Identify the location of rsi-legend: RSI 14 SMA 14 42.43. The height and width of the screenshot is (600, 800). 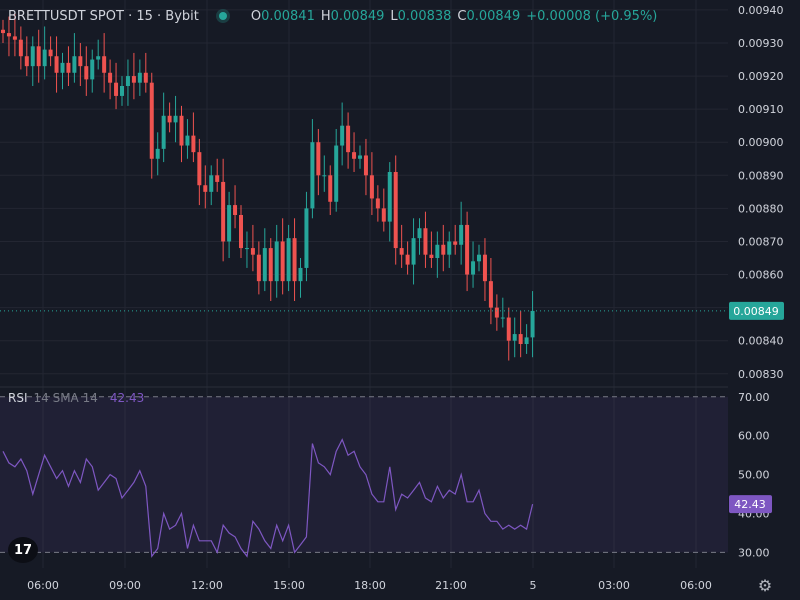
(76, 398).